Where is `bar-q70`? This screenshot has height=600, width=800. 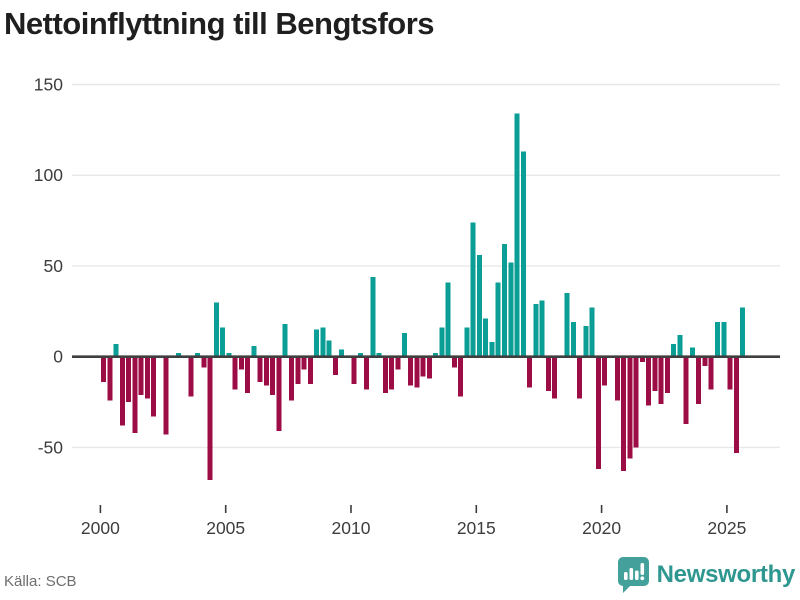 bar-q70 is located at coordinates (542, 328).